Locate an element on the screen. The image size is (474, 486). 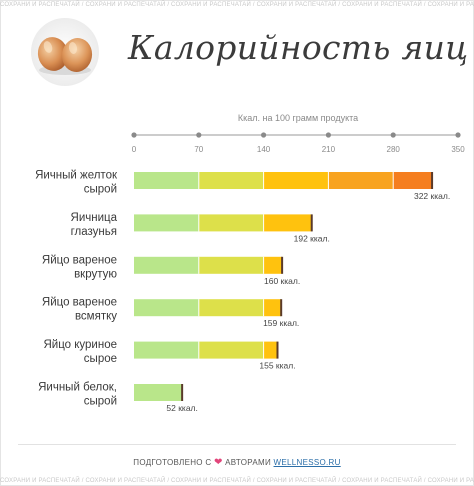
category-label: всмятку is located at coordinates (96, 317).